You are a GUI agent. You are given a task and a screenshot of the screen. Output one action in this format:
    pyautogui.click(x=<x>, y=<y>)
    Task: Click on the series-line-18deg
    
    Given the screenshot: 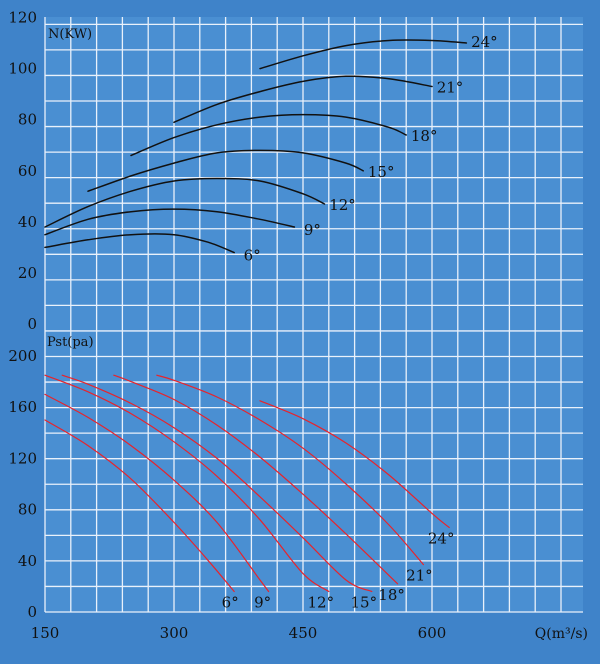 What is the action you would take?
    pyautogui.click(x=268, y=135)
    